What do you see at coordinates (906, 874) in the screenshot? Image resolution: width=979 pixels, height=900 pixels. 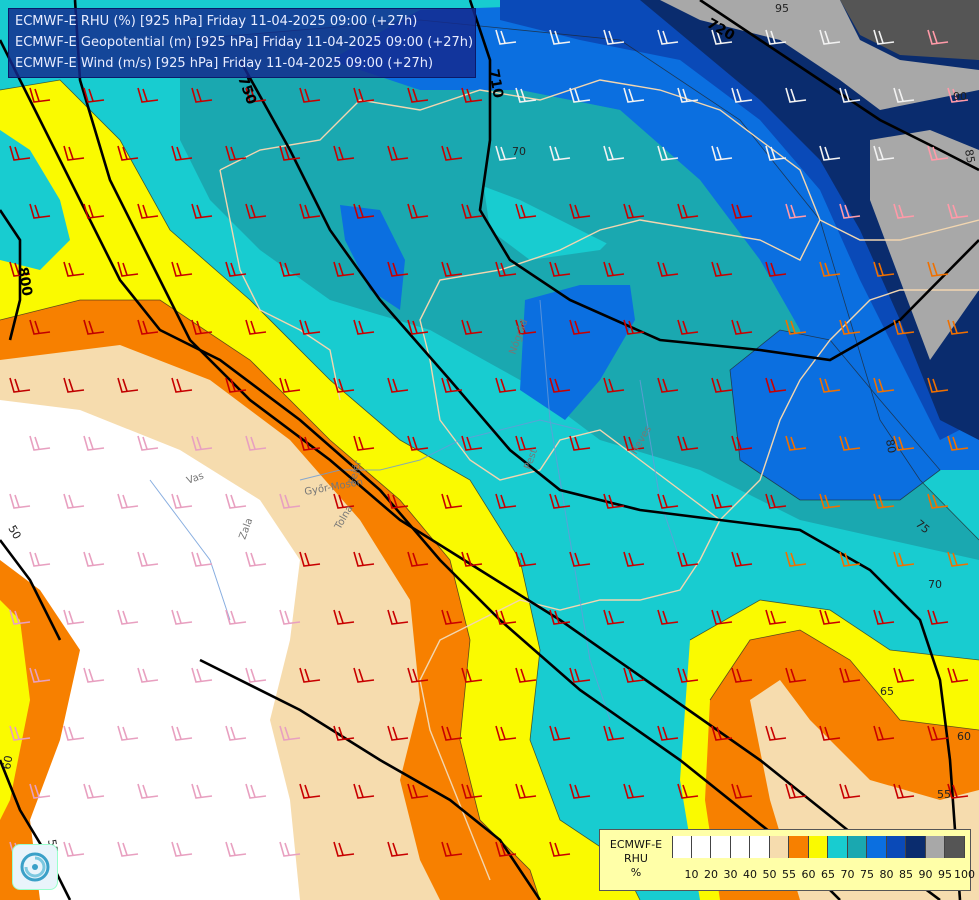 I see `legend-tick: 85` at bounding box center [906, 874].